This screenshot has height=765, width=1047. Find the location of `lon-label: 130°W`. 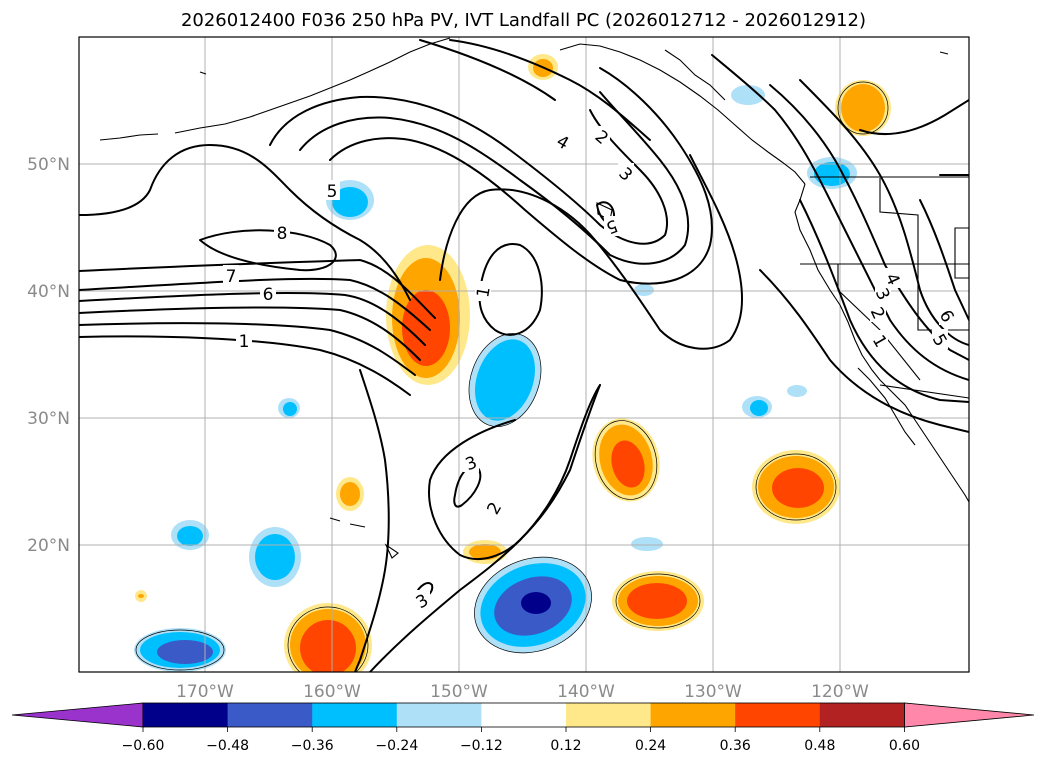

lon-label: 130°W is located at coordinates (713, 692).